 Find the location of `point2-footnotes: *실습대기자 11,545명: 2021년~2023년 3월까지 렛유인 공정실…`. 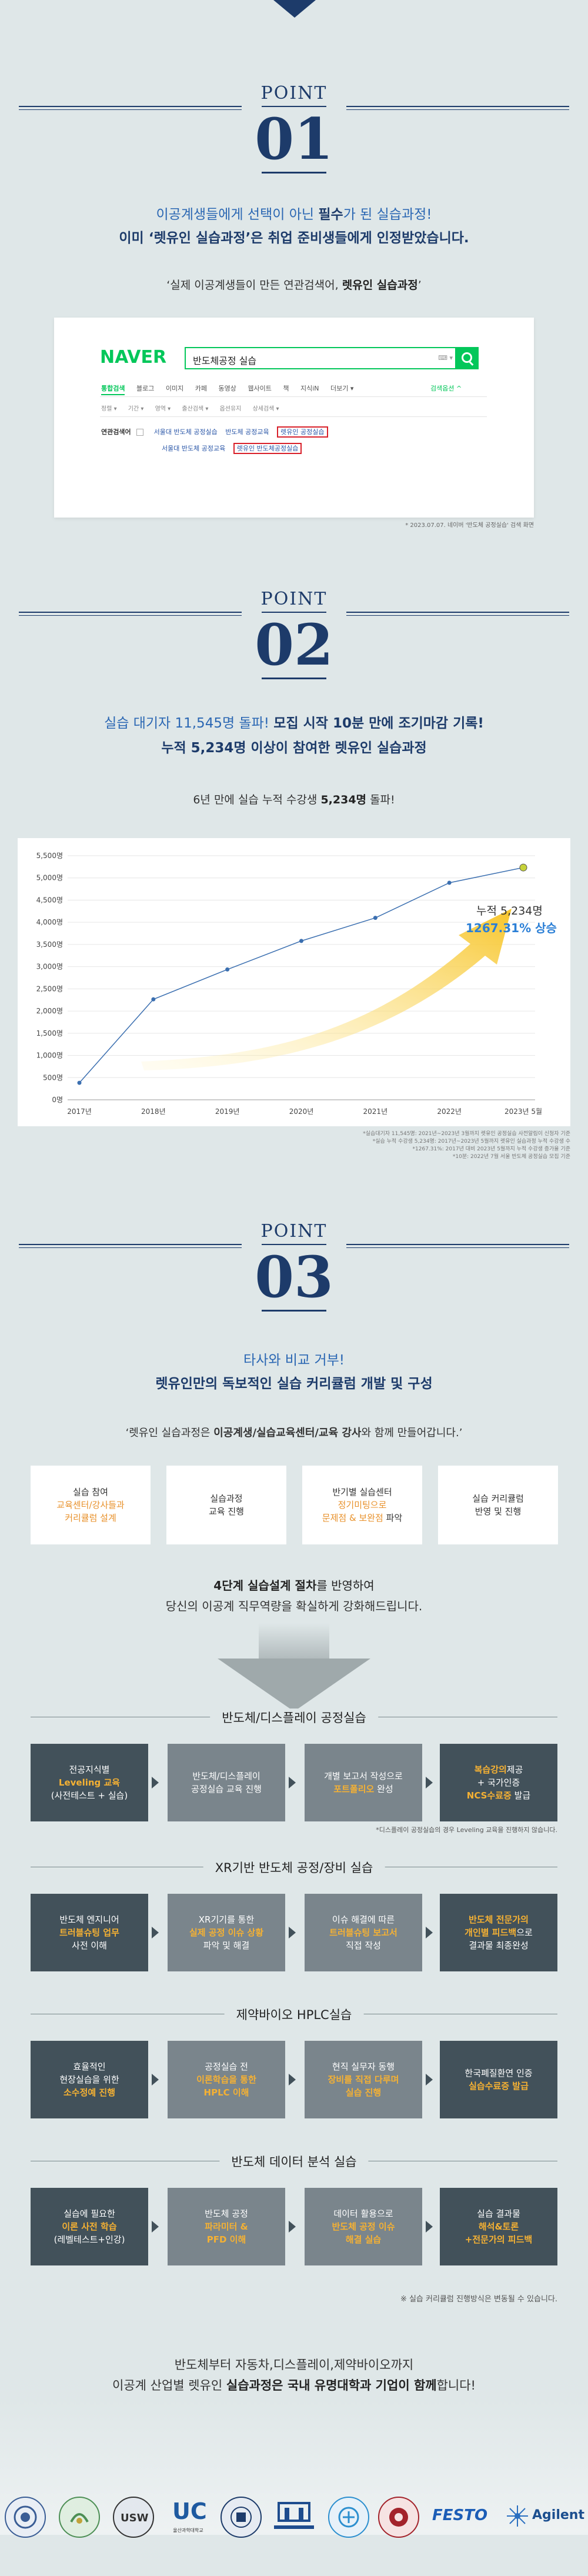

point2-footnotes: *실습대기자 11,545명: 2021년~2023년 3월까지 렛유인 공정실… is located at coordinates (466, 1145).